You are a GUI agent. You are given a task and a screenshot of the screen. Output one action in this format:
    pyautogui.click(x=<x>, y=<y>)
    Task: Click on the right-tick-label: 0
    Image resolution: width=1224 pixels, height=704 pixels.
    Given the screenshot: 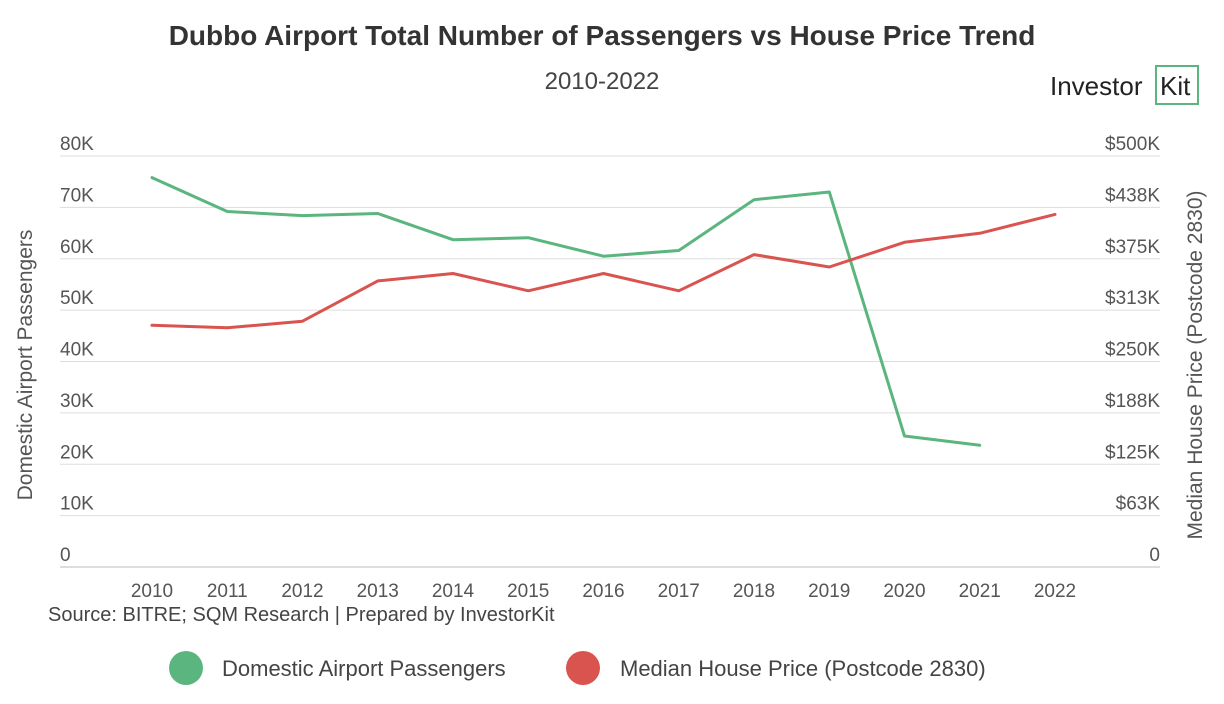 What is the action you would take?
    pyautogui.click(x=1154, y=555)
    